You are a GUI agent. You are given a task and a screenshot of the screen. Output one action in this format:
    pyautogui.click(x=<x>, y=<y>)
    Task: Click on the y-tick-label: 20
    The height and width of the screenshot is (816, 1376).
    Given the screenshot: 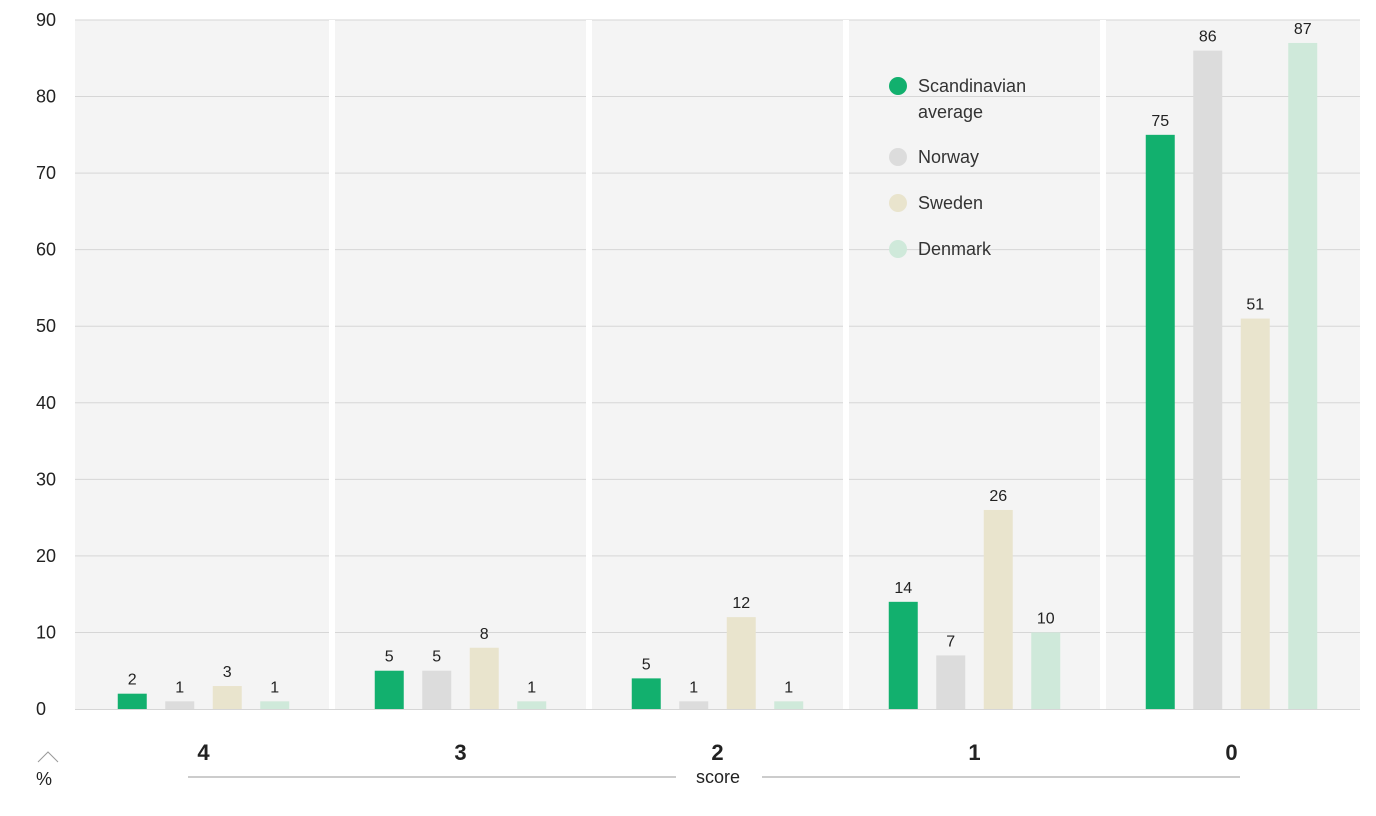 What is the action you would take?
    pyautogui.click(x=46, y=556)
    